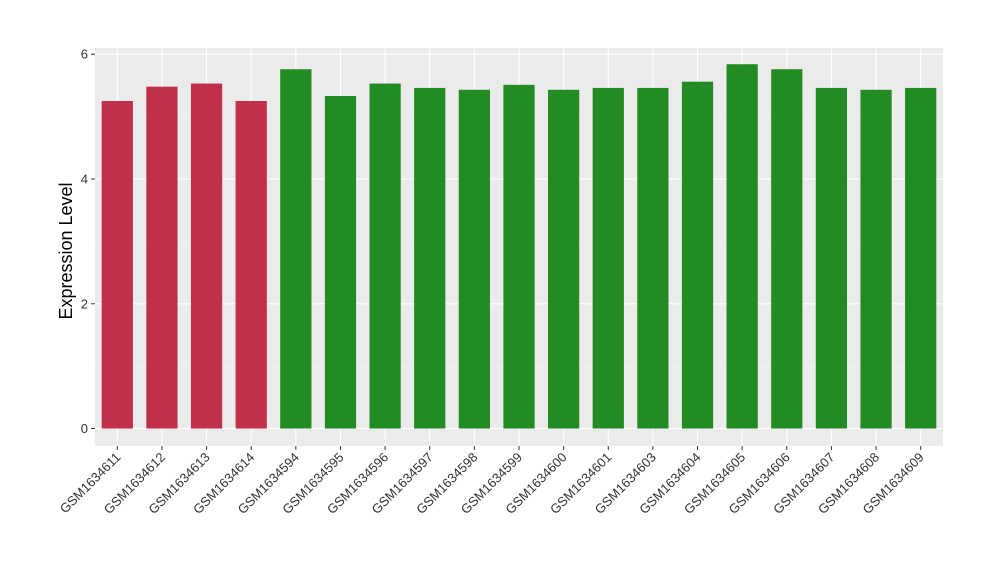 The height and width of the screenshot is (580, 1000). Describe the element at coordinates (84, 179) in the screenshot. I see `y-tick-label: 4` at that location.